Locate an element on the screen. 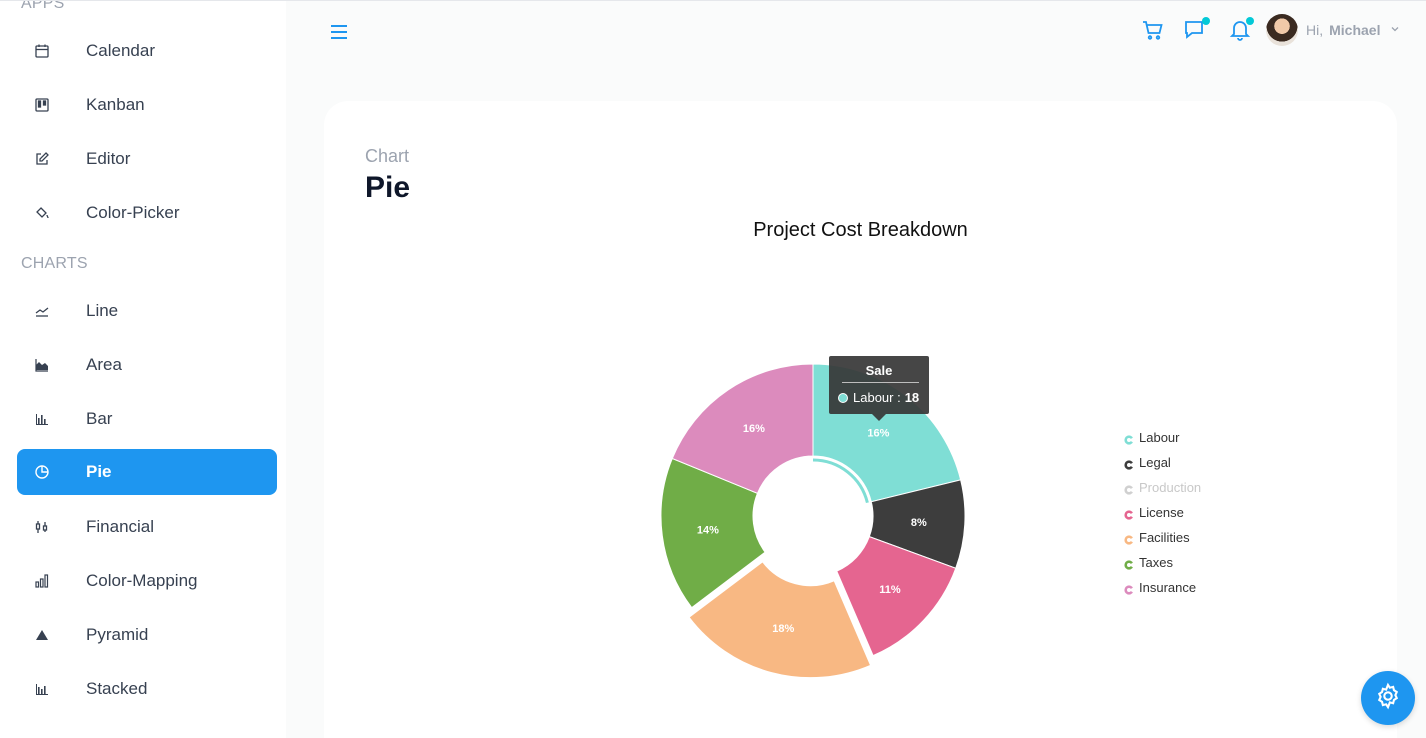 The image size is (1426, 738). legend-item-legal: Legal is located at coordinates (1162, 462).